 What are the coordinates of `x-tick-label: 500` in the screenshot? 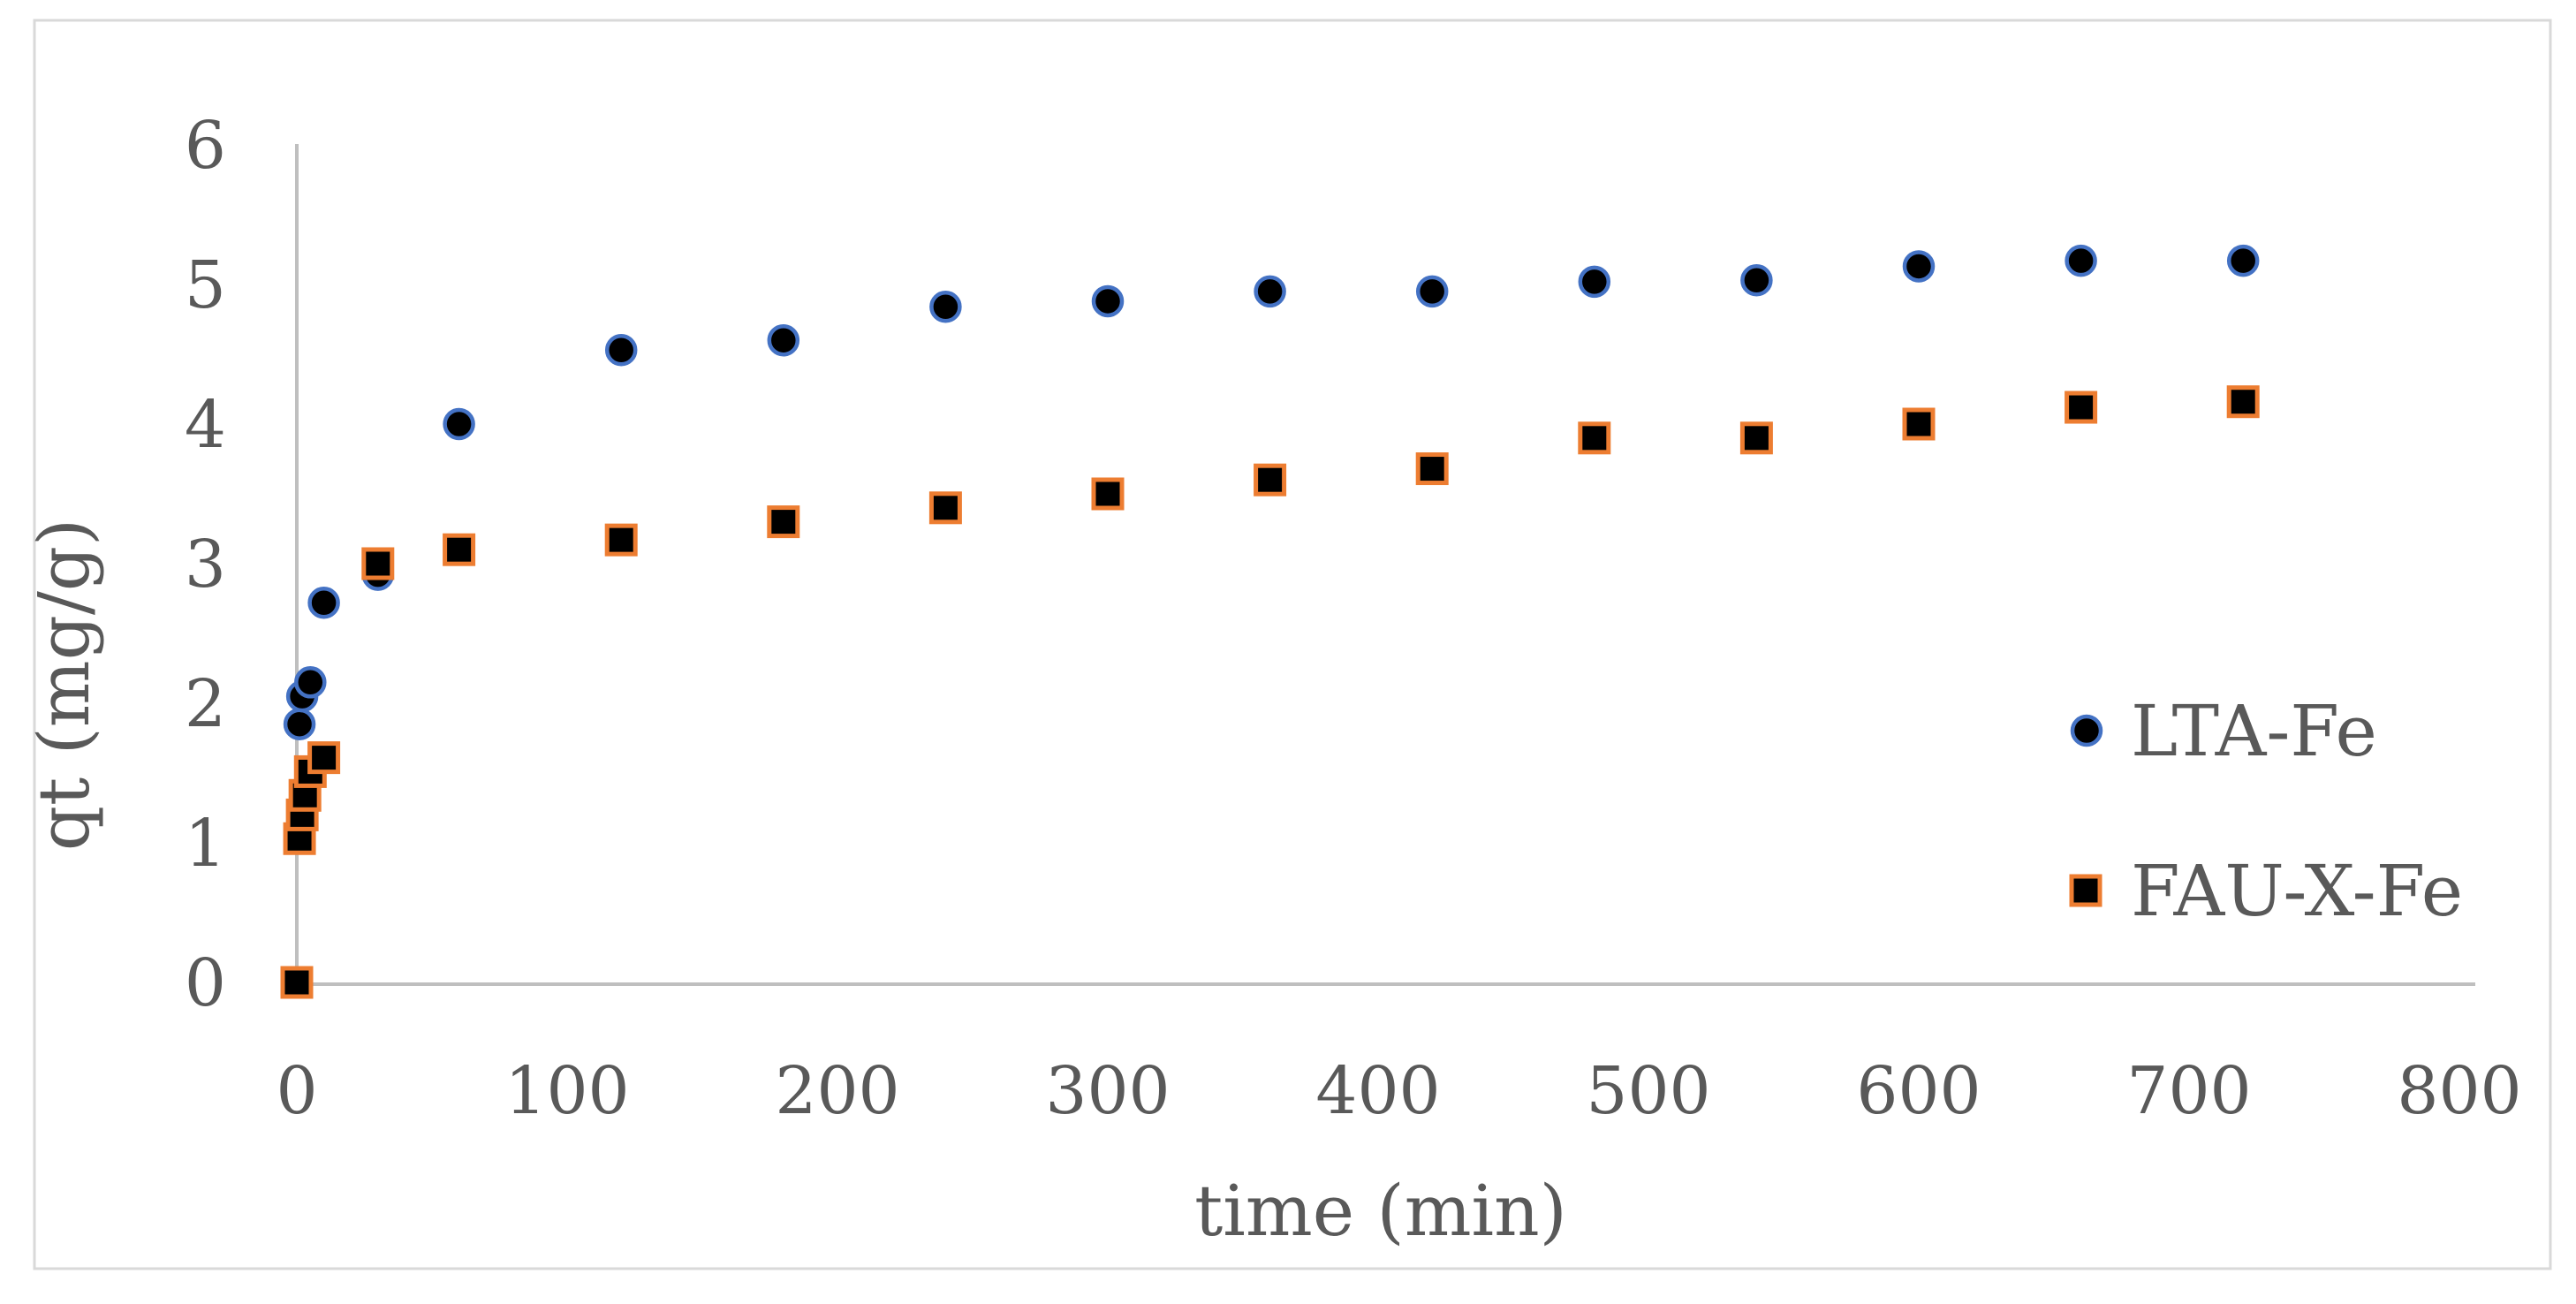 It's located at (1648, 1091).